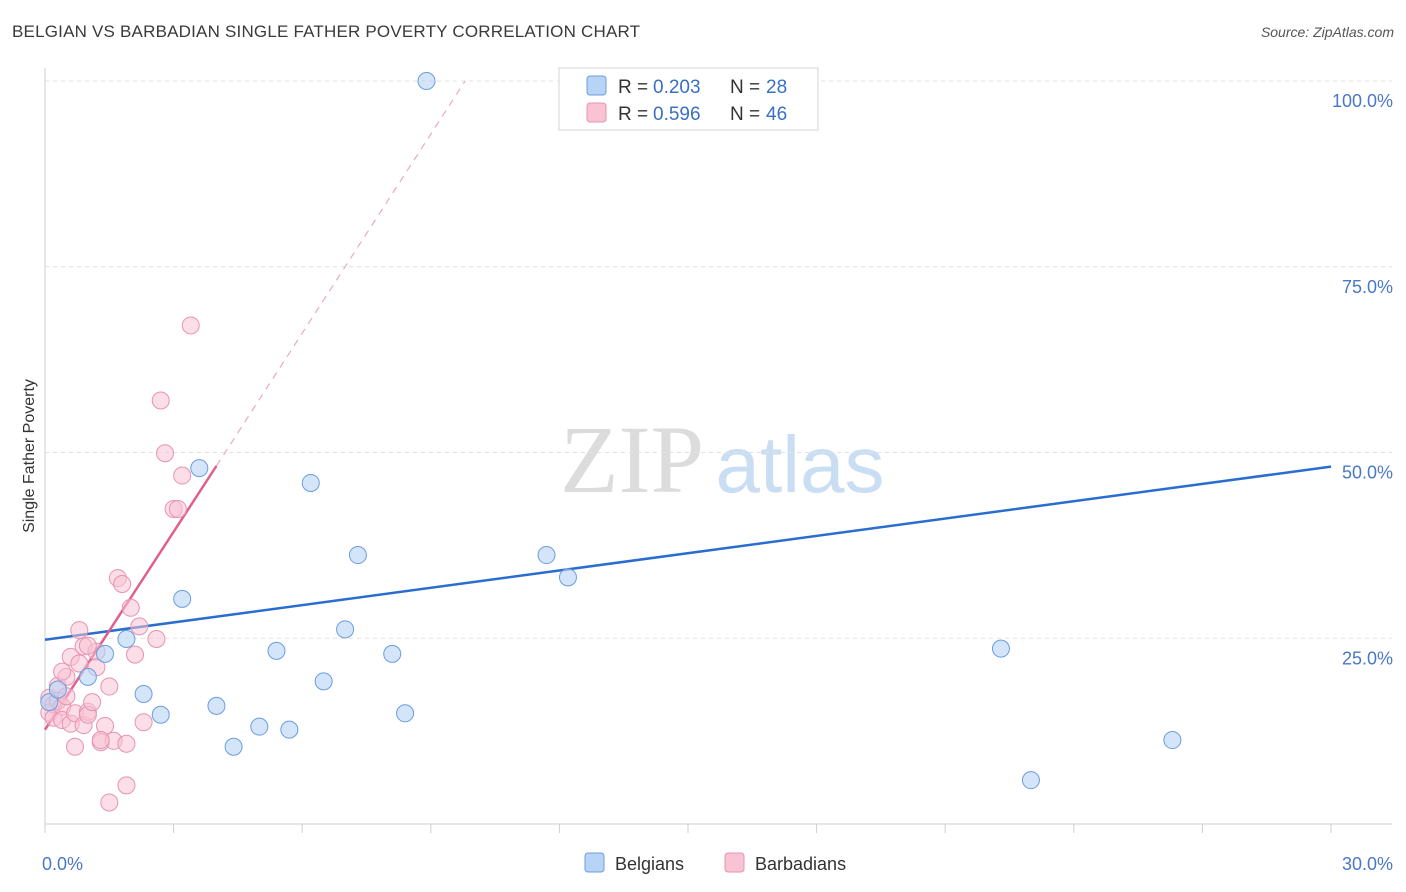 The width and height of the screenshot is (1406, 892). I want to click on belgian-r-label: R =, so click(633, 87).